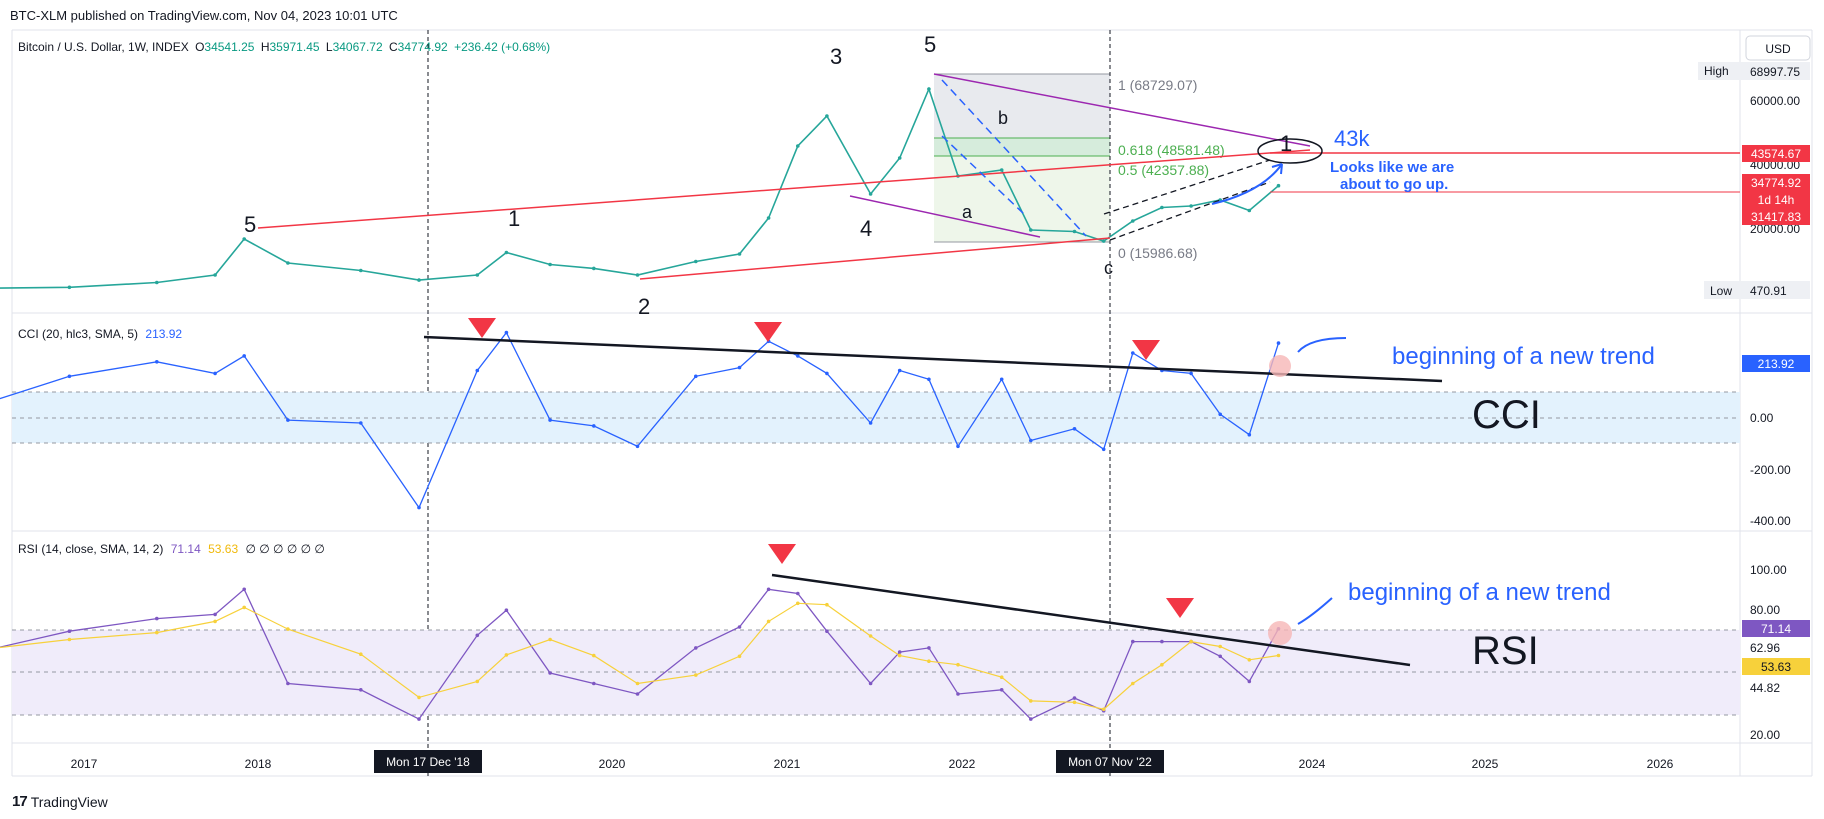 The image size is (1824, 819). I want to click on wave-label: b, so click(1003, 118).